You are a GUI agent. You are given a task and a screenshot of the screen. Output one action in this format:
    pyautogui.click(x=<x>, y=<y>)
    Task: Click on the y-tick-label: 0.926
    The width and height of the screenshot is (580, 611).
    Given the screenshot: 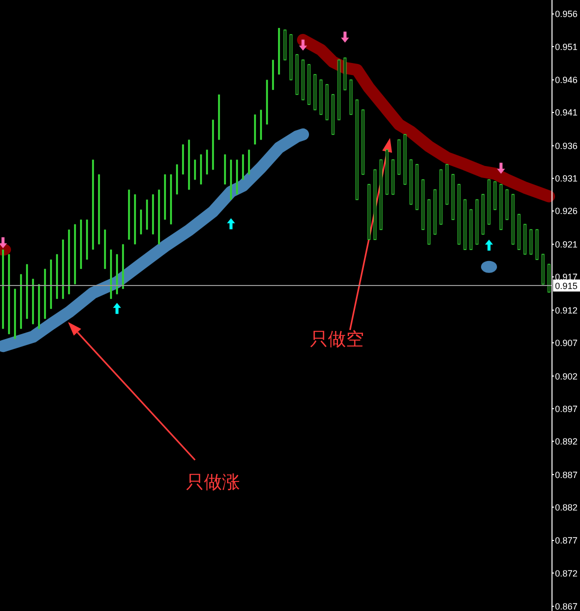 What is the action you would take?
    pyautogui.click(x=566, y=211)
    